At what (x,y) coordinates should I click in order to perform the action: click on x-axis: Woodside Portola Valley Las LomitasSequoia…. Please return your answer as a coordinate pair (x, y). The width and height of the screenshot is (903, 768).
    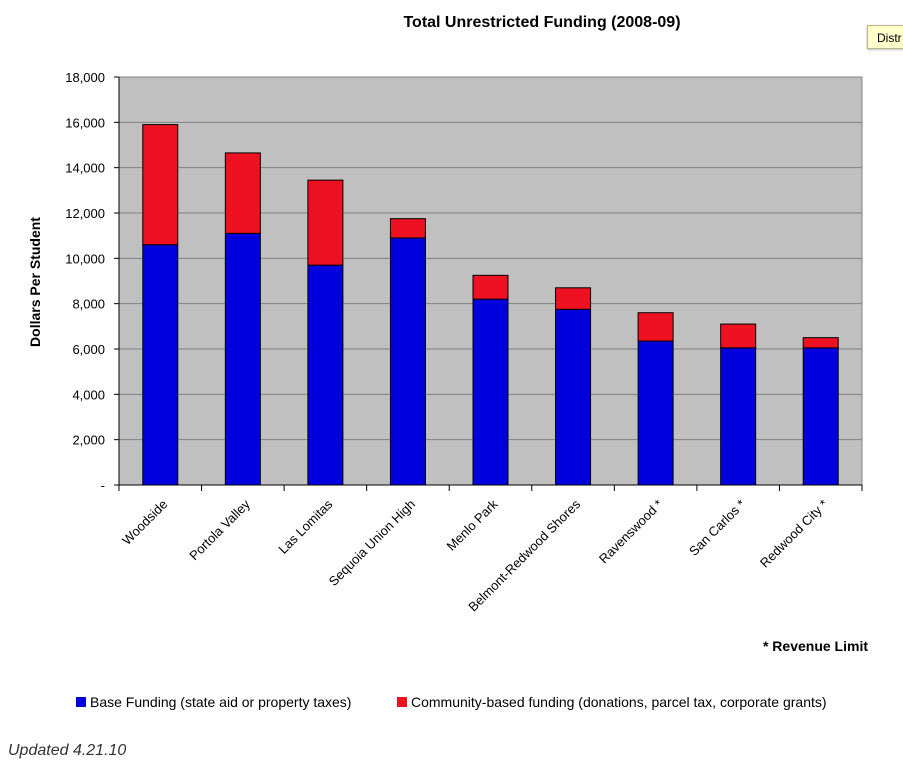
    Looking at the image, I should click on (490, 549).